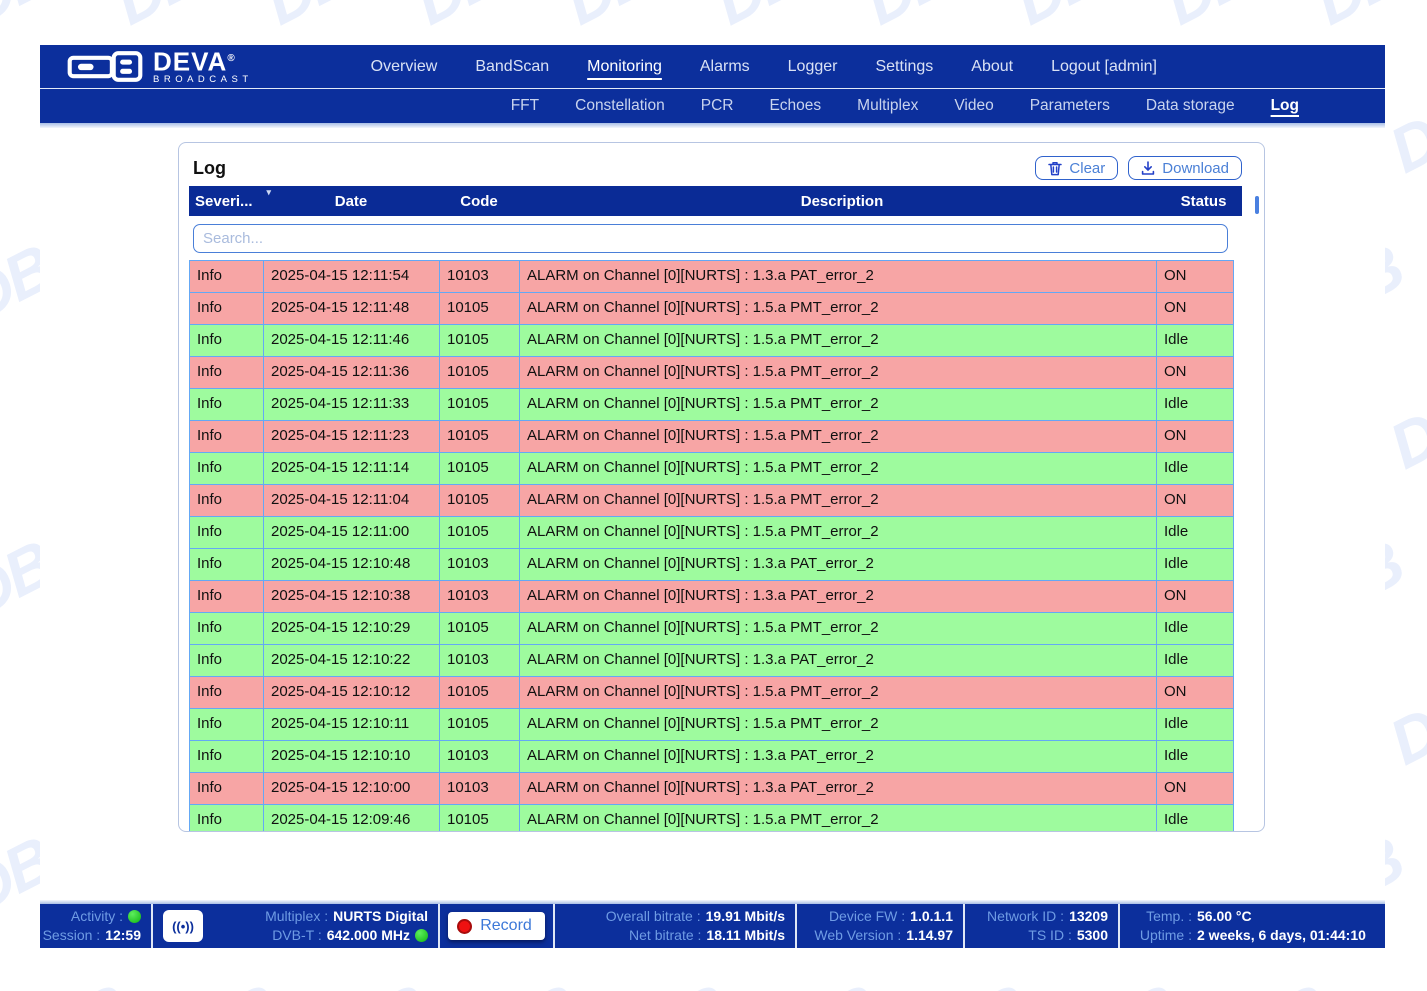  I want to click on nav-item-logout-admin: Logout [admin], so click(1104, 66).